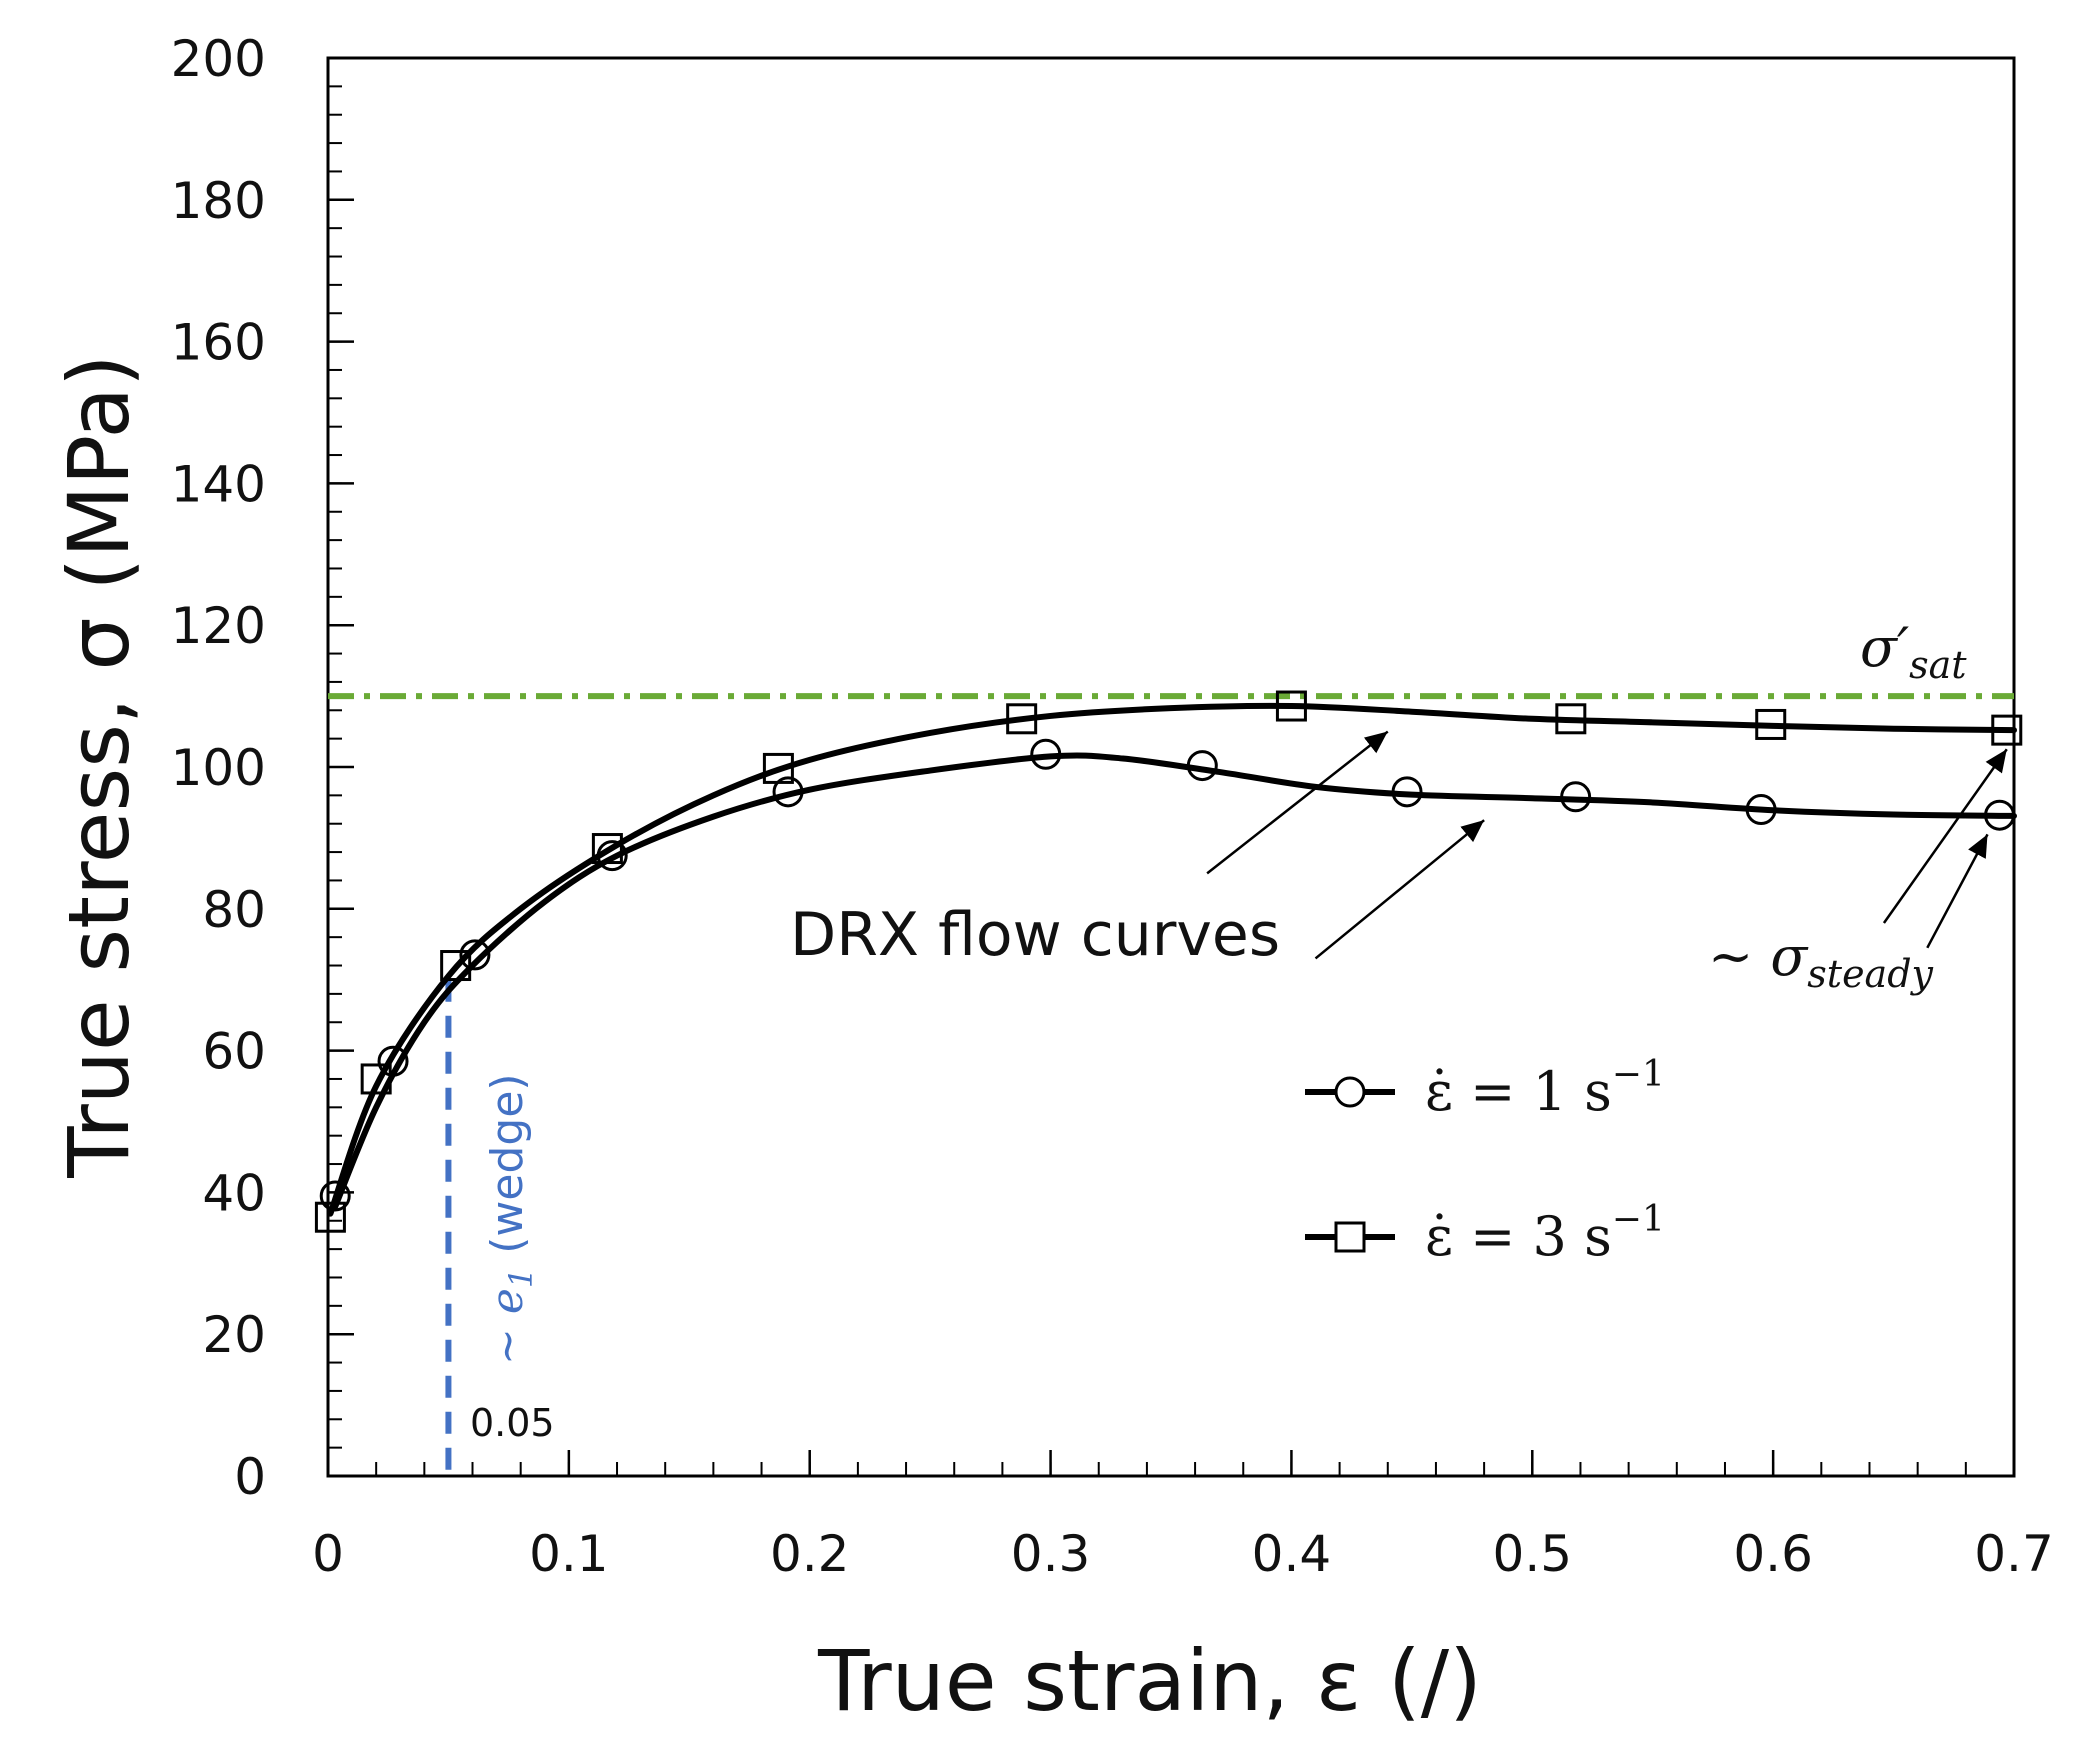  What do you see at coordinates (99, 766) in the screenshot?
I see `y-axis-title: True stress, σ (MPa)` at bounding box center [99, 766].